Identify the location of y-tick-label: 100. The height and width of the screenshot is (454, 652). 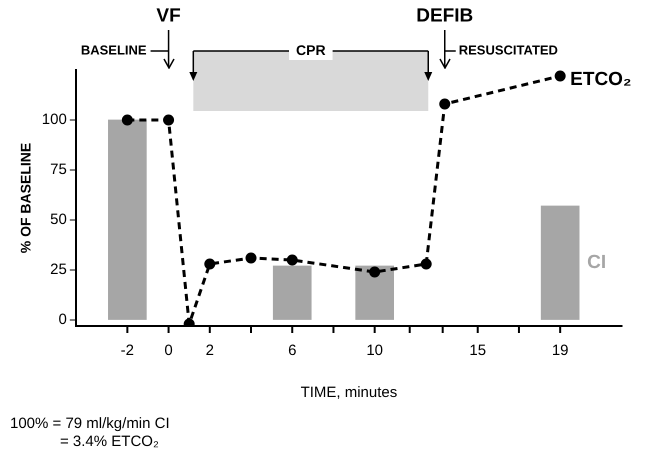
(54, 119).